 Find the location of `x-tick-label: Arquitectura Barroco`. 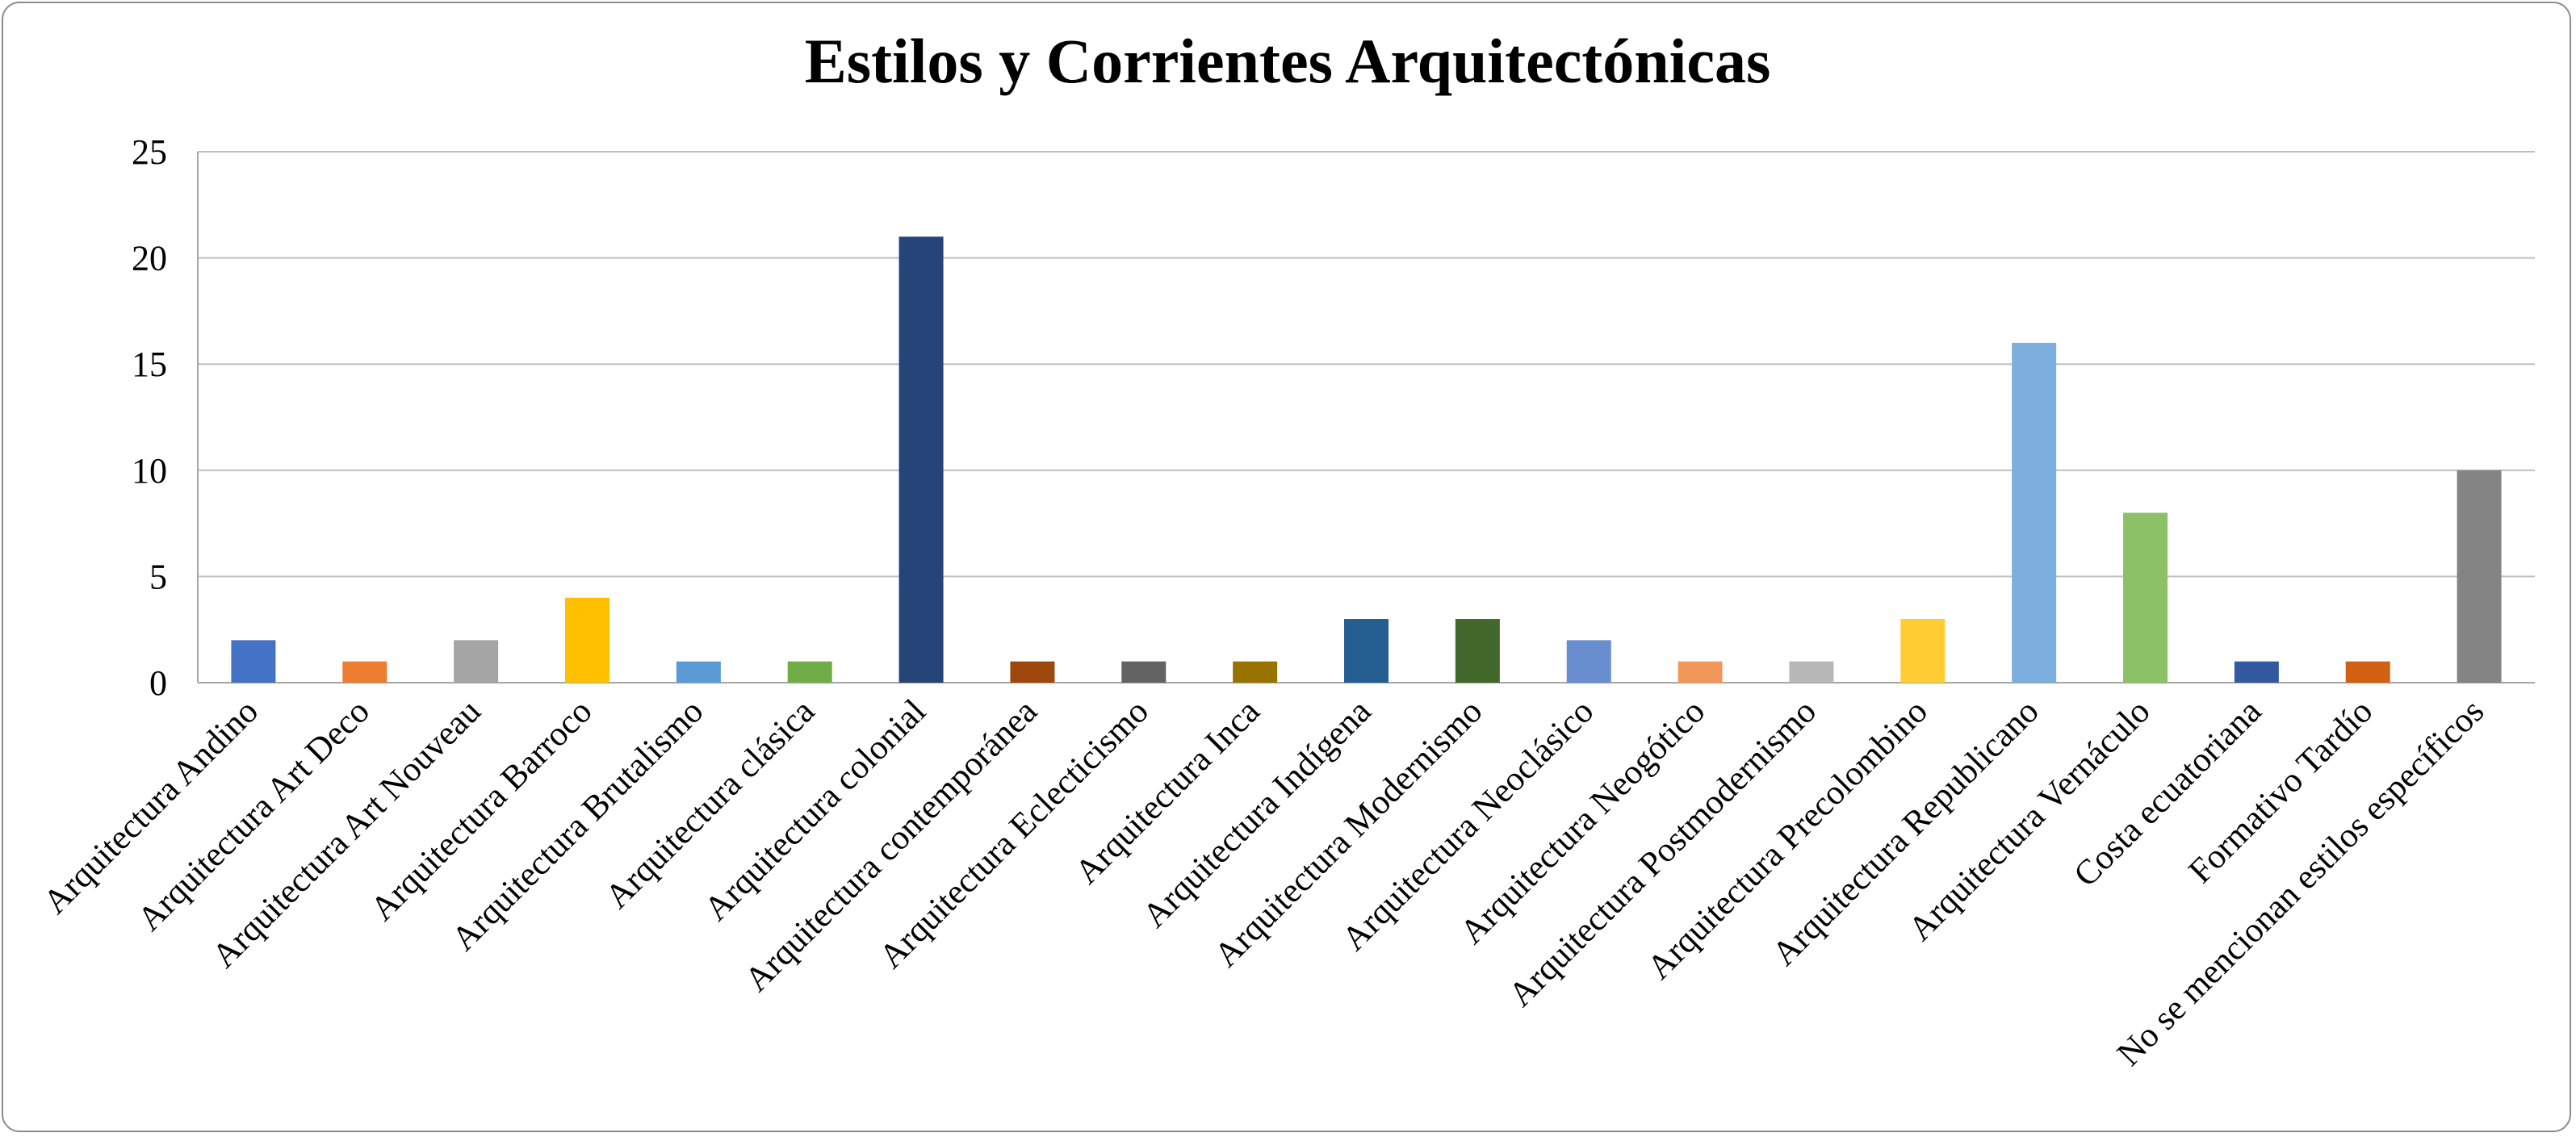

x-tick-label: Arquitectura Barroco is located at coordinates (481, 810).